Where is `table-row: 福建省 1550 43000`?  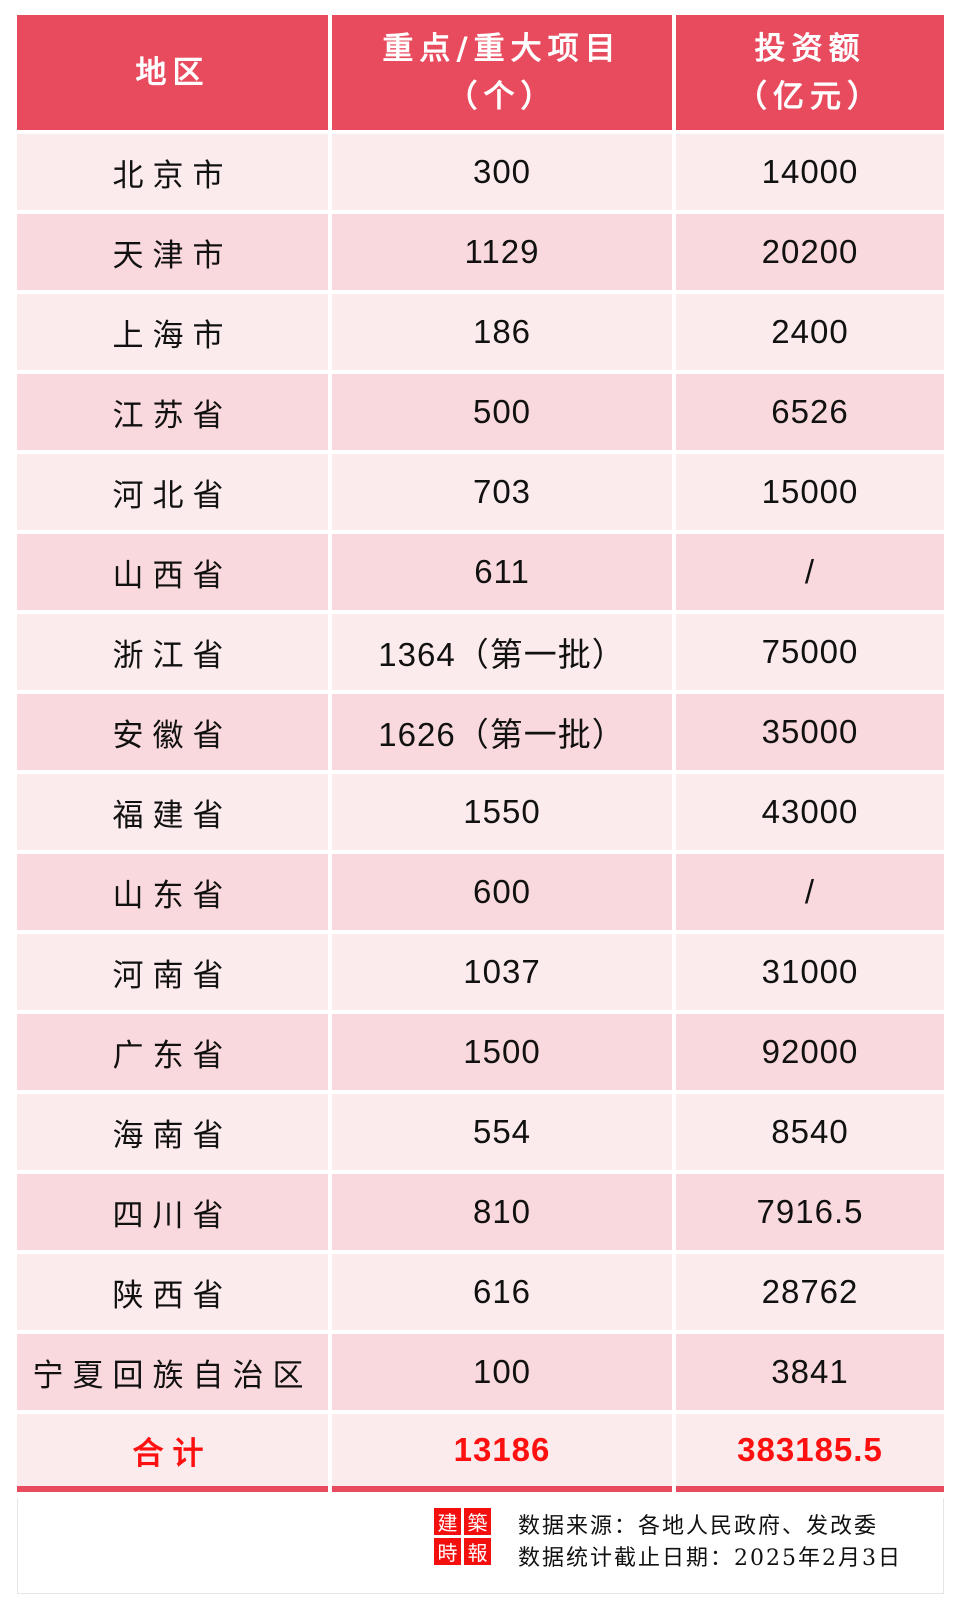 table-row: 福建省 1550 43000 is located at coordinates (480, 812).